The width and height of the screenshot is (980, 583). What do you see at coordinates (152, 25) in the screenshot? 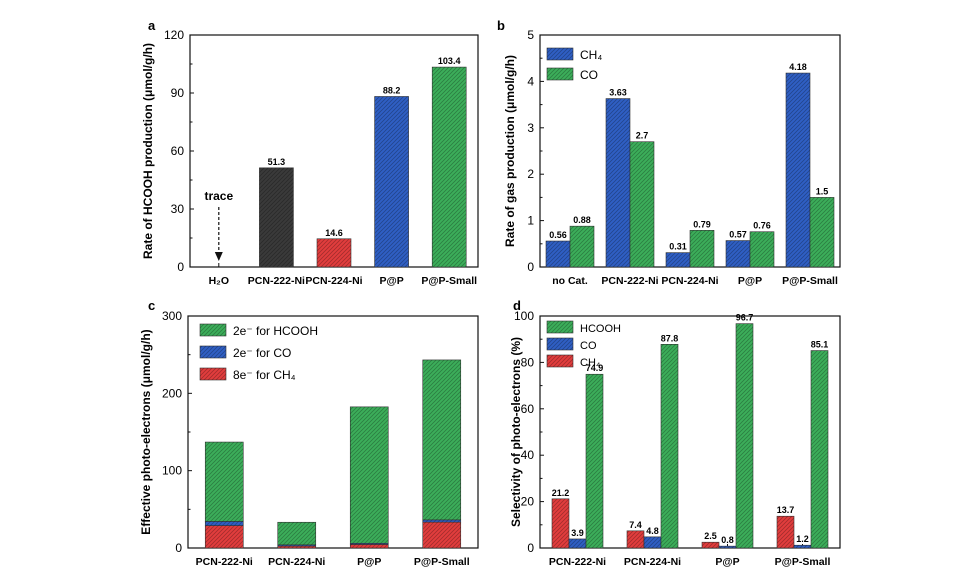
I see `panel-letter: a` at bounding box center [152, 25].